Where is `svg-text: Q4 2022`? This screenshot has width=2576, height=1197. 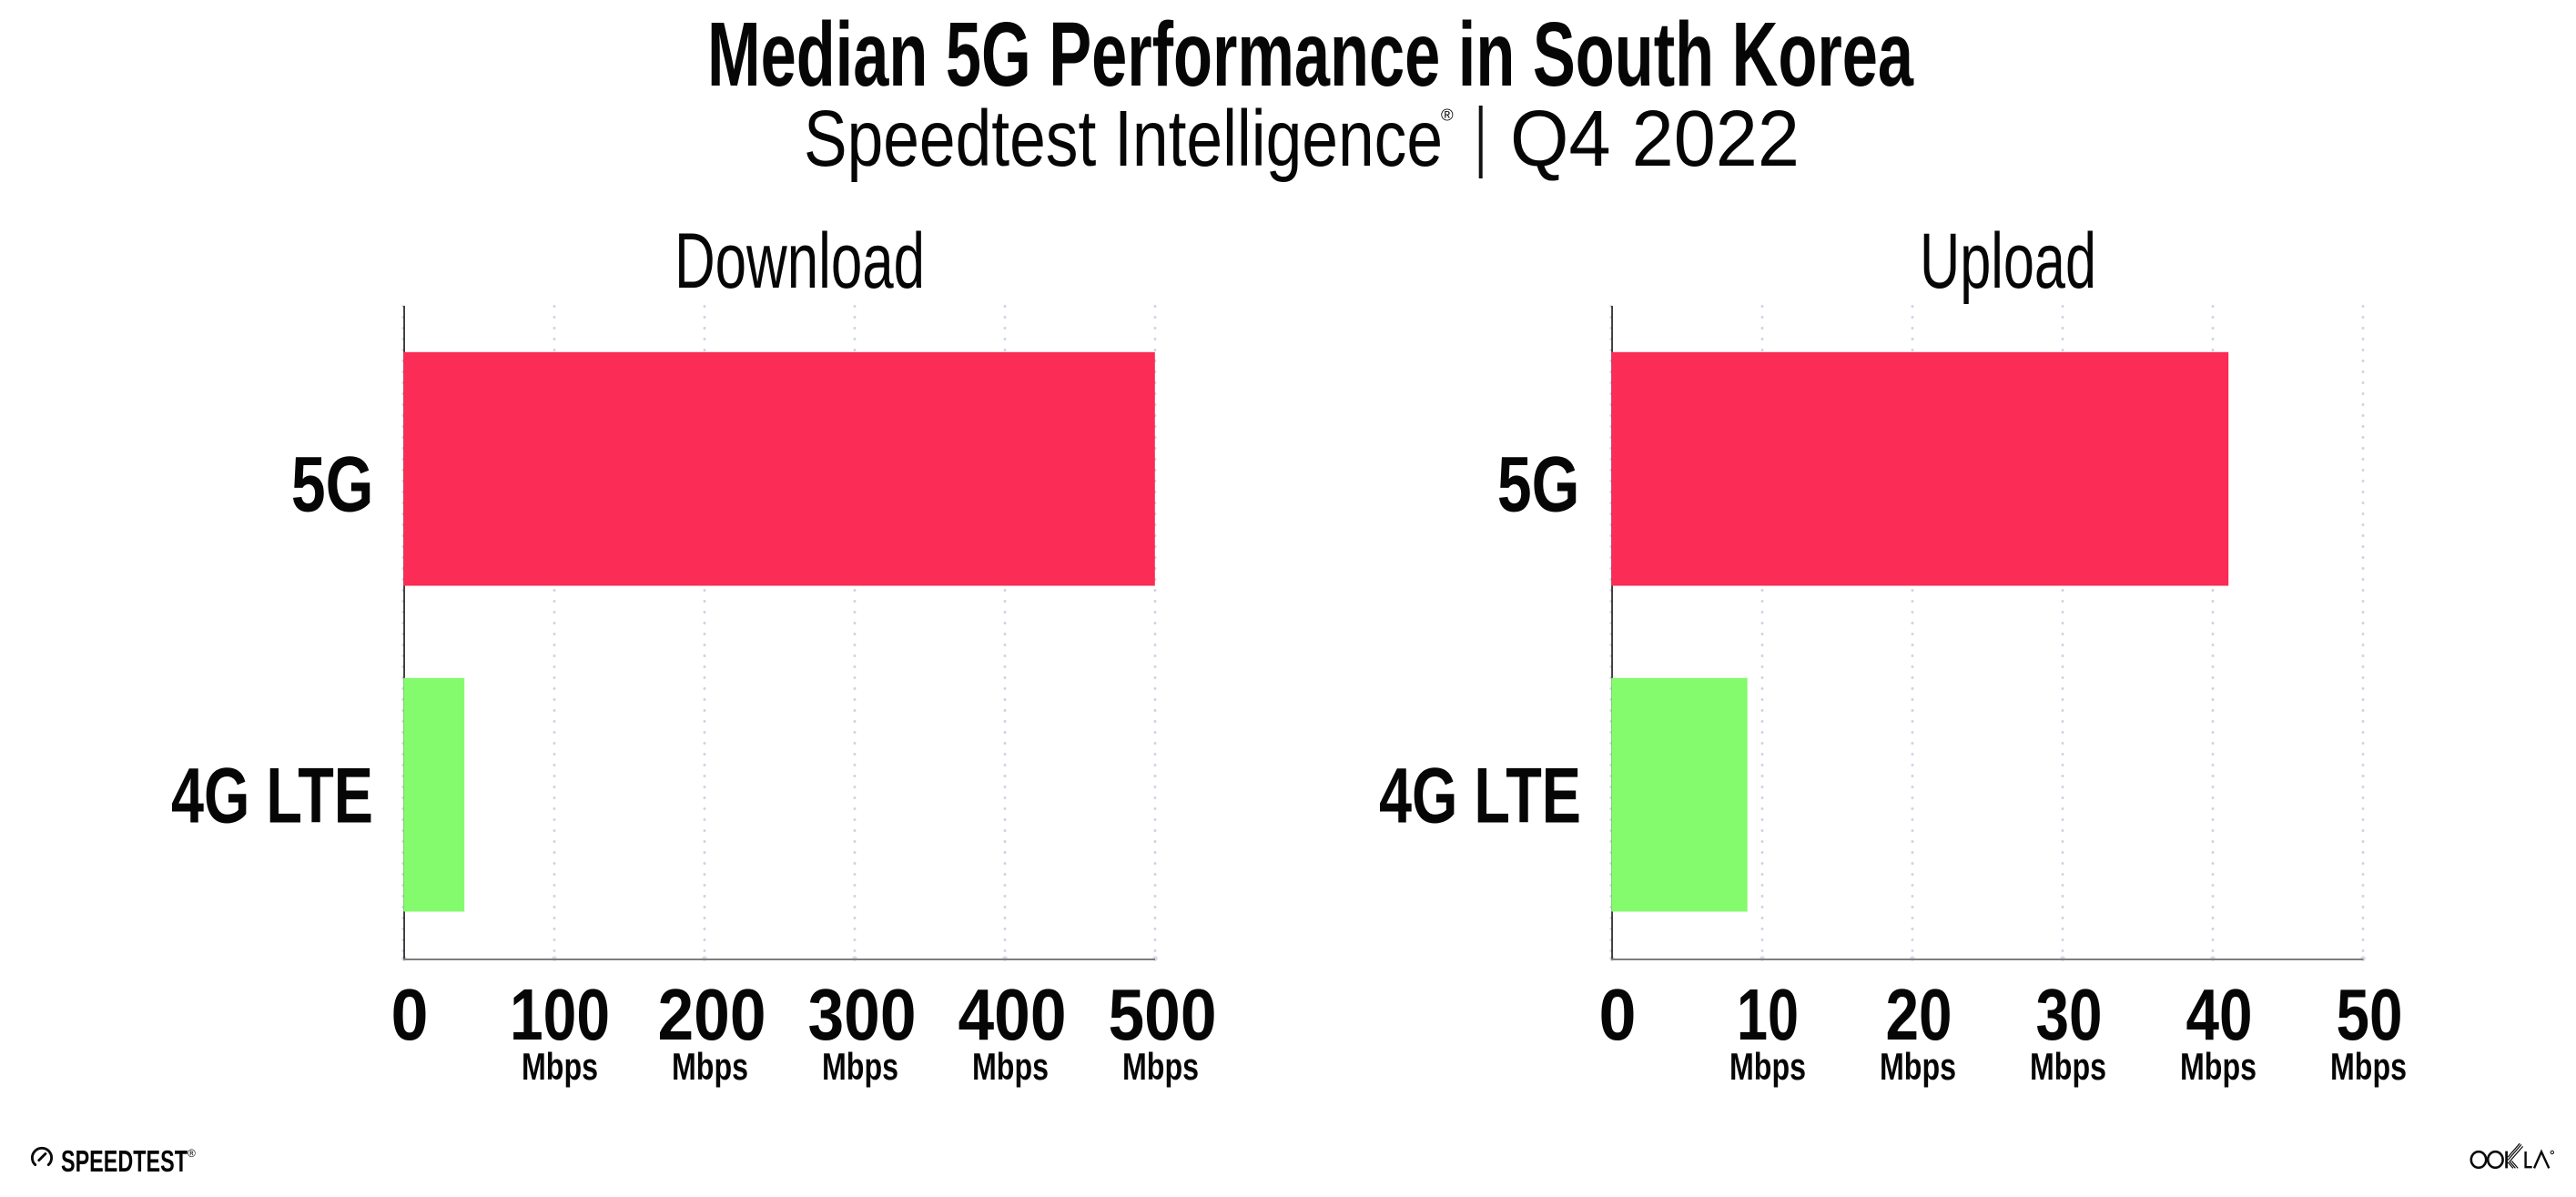 svg-text: Q4 2022 is located at coordinates (1655, 139).